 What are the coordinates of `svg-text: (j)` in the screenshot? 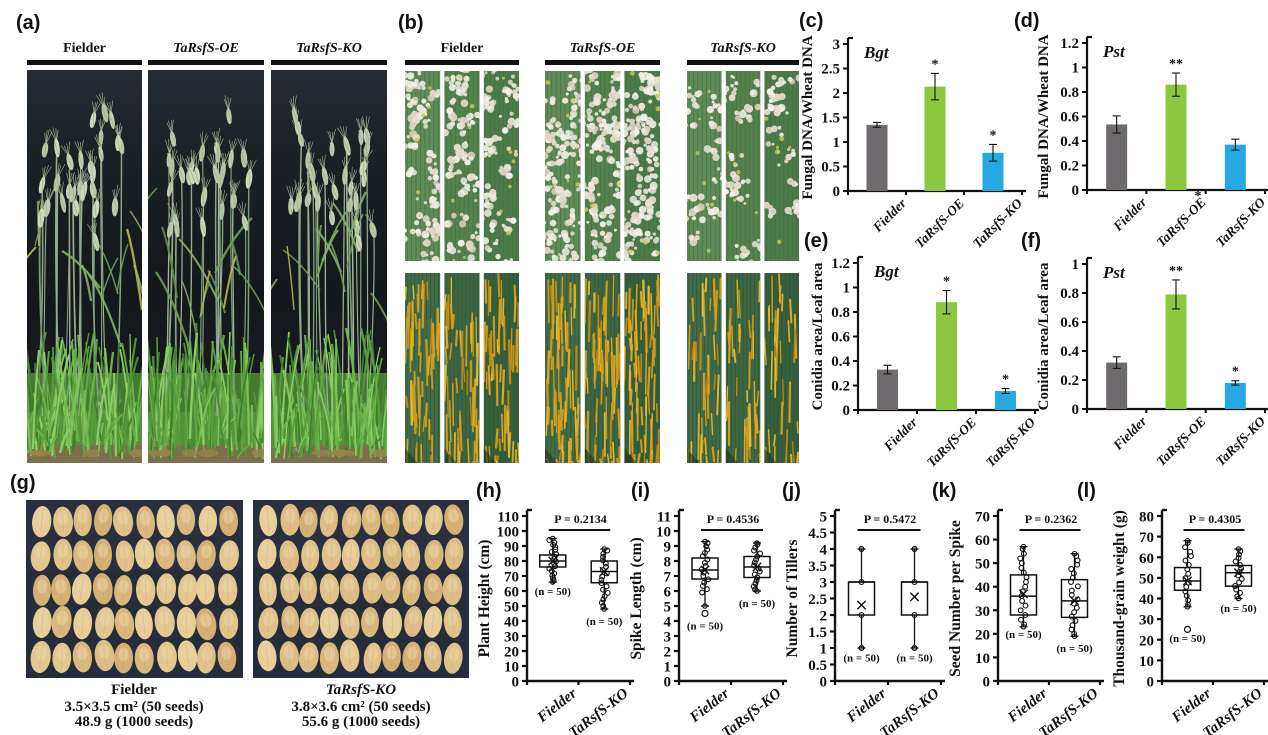 It's located at (791, 491).